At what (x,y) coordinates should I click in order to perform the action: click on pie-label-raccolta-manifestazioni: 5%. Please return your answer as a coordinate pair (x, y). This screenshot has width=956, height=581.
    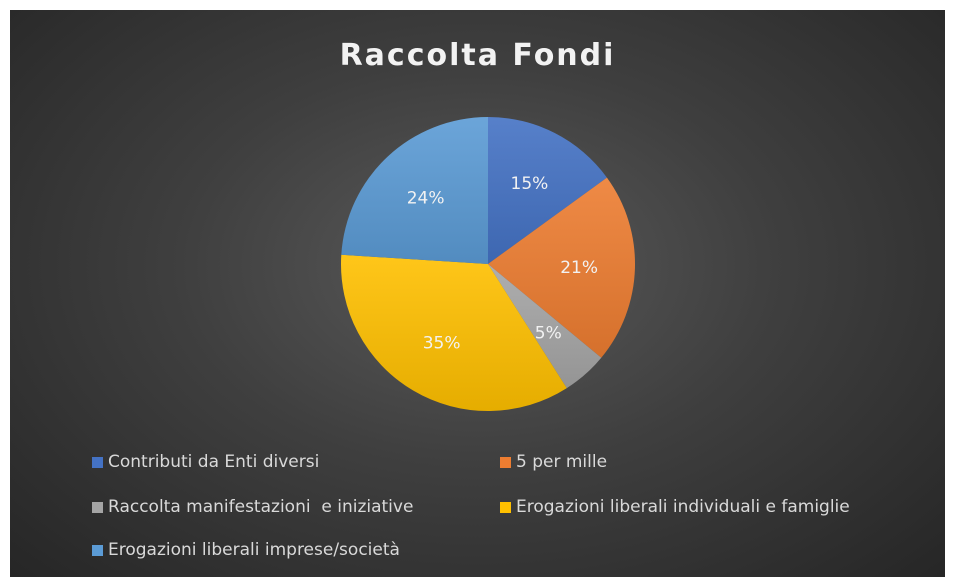
    Looking at the image, I should click on (548, 333).